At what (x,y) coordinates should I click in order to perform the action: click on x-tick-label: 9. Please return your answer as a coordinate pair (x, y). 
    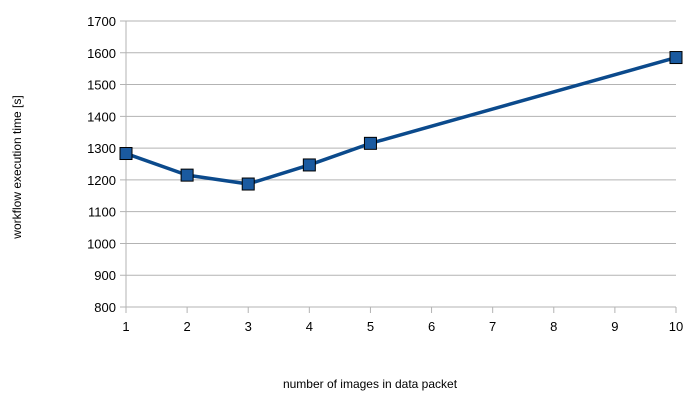
    Looking at the image, I should click on (614, 326).